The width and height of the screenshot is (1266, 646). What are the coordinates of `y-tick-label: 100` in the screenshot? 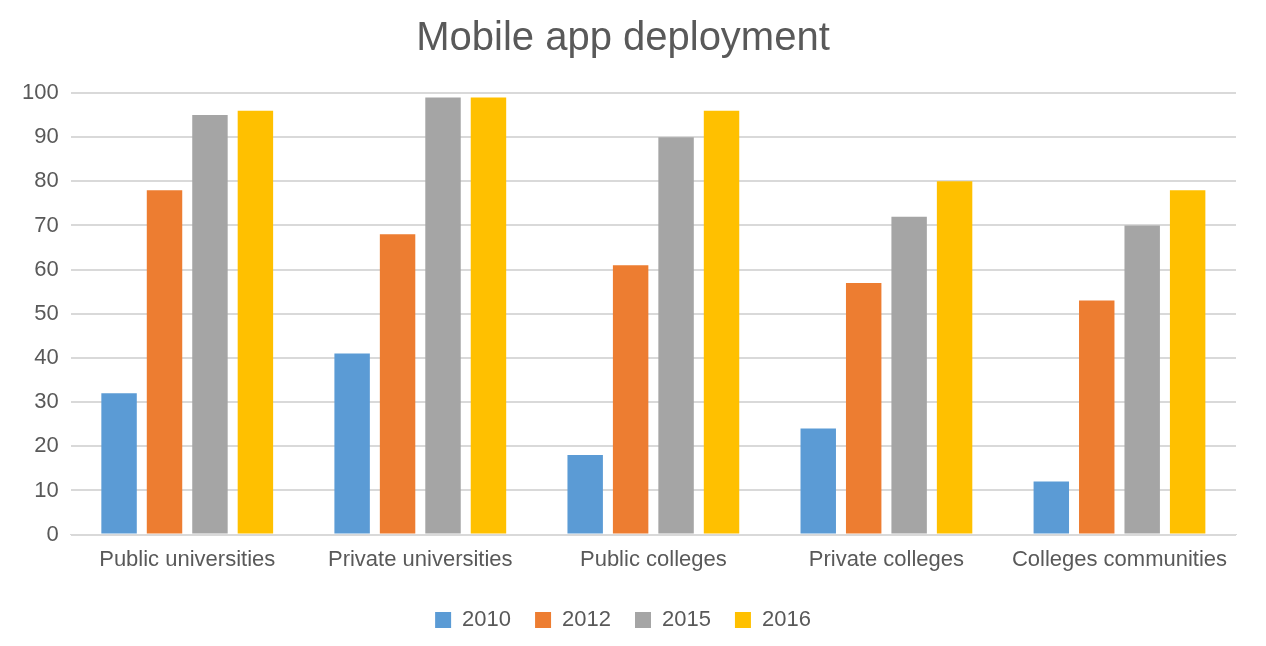 It's located at (40, 92).